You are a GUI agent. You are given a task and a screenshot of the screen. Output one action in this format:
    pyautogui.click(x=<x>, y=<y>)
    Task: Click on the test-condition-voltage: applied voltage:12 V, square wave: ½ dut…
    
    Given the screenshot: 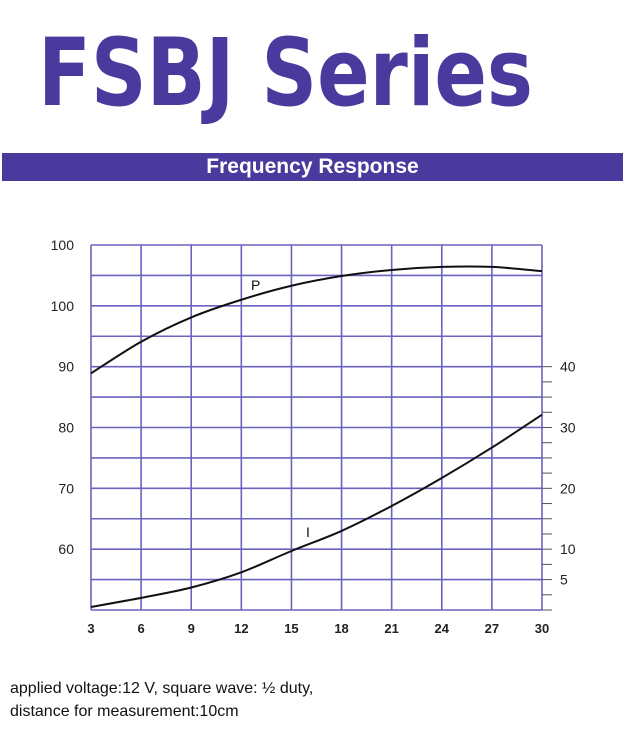 What is the action you would take?
    pyautogui.click(x=162, y=688)
    